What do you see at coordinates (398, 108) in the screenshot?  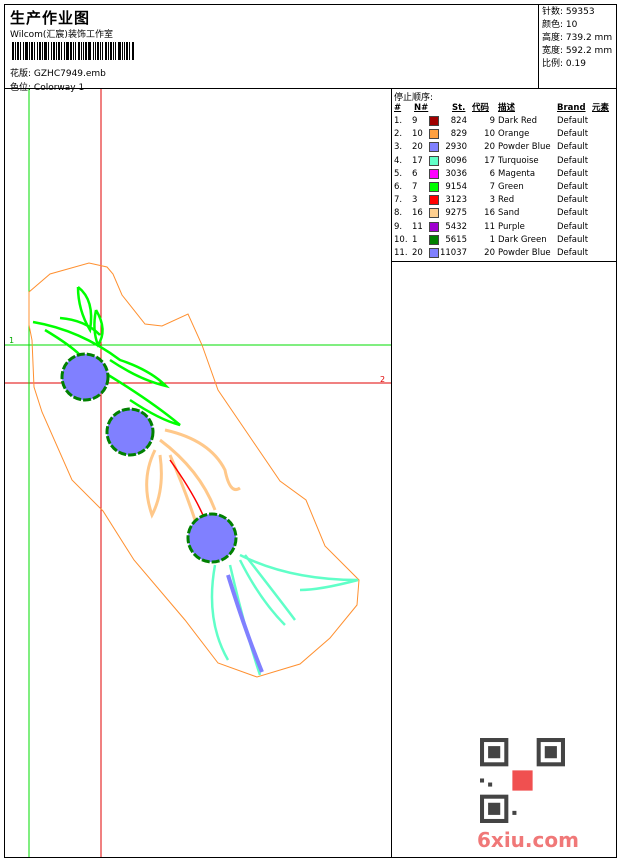 I see `column-header: #` at bounding box center [398, 108].